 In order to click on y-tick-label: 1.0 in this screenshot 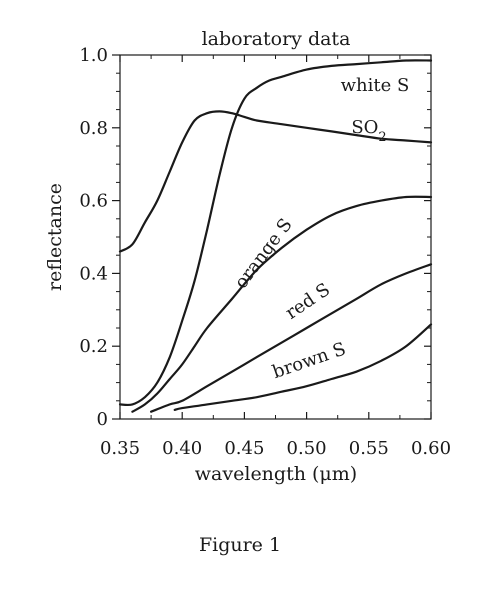, I will do `click(93, 55)`.